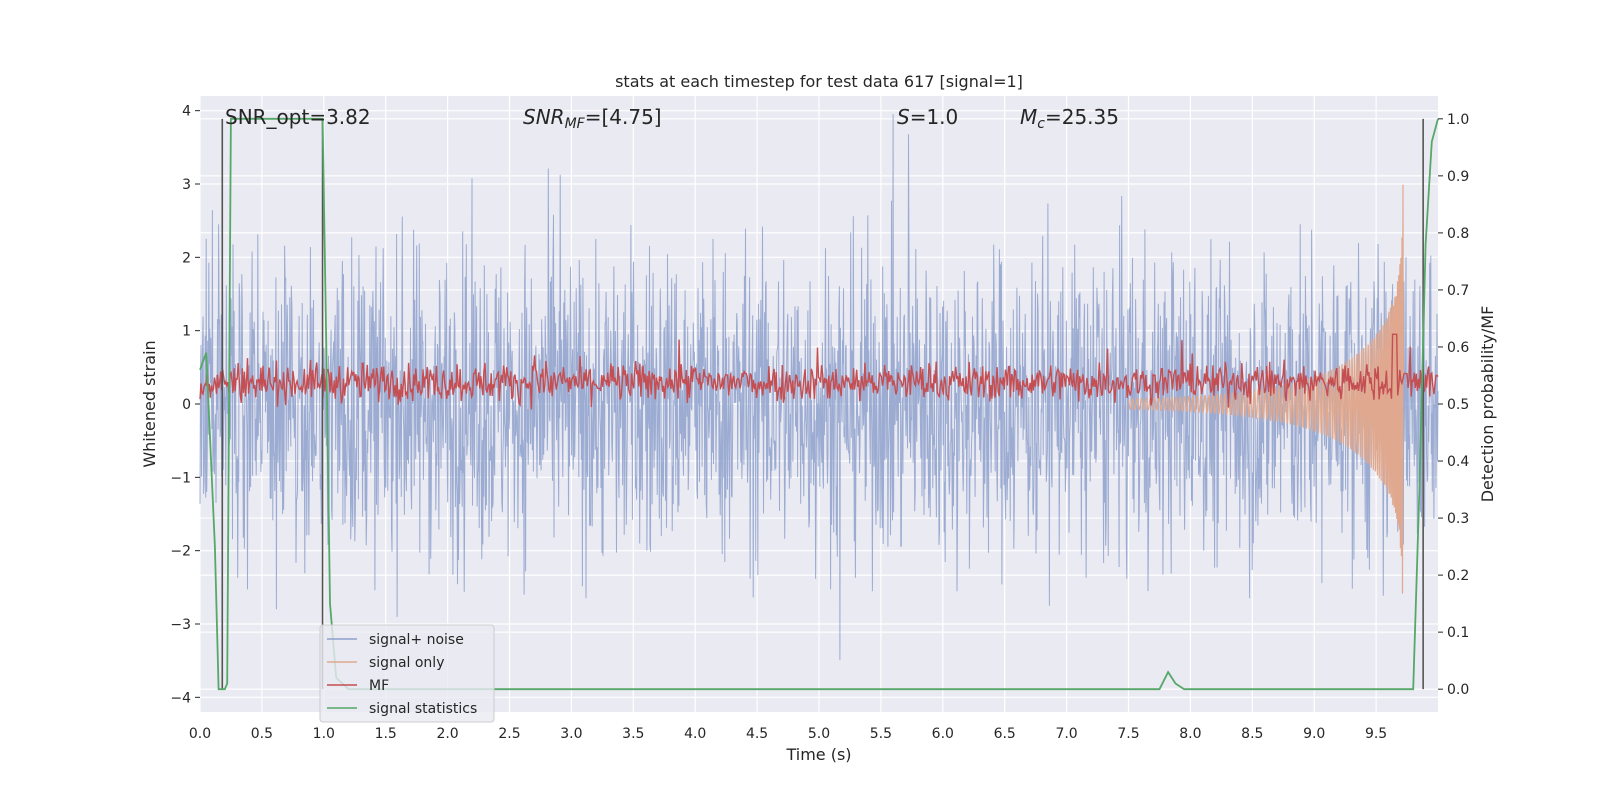 The height and width of the screenshot is (800, 1600). I want to click on y2-tick-labels: 1.0 0.9 0.8 0.7 0.6 0.5 0.4 0.3 0.2 0.1 0.0, so click(1453, 405).